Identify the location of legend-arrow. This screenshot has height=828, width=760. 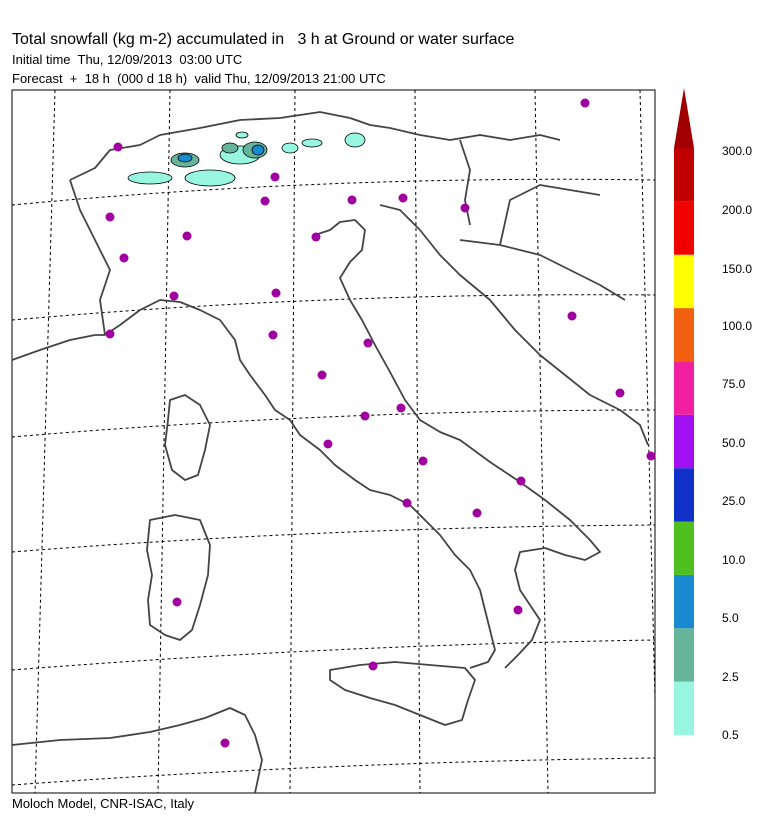
(684, 118).